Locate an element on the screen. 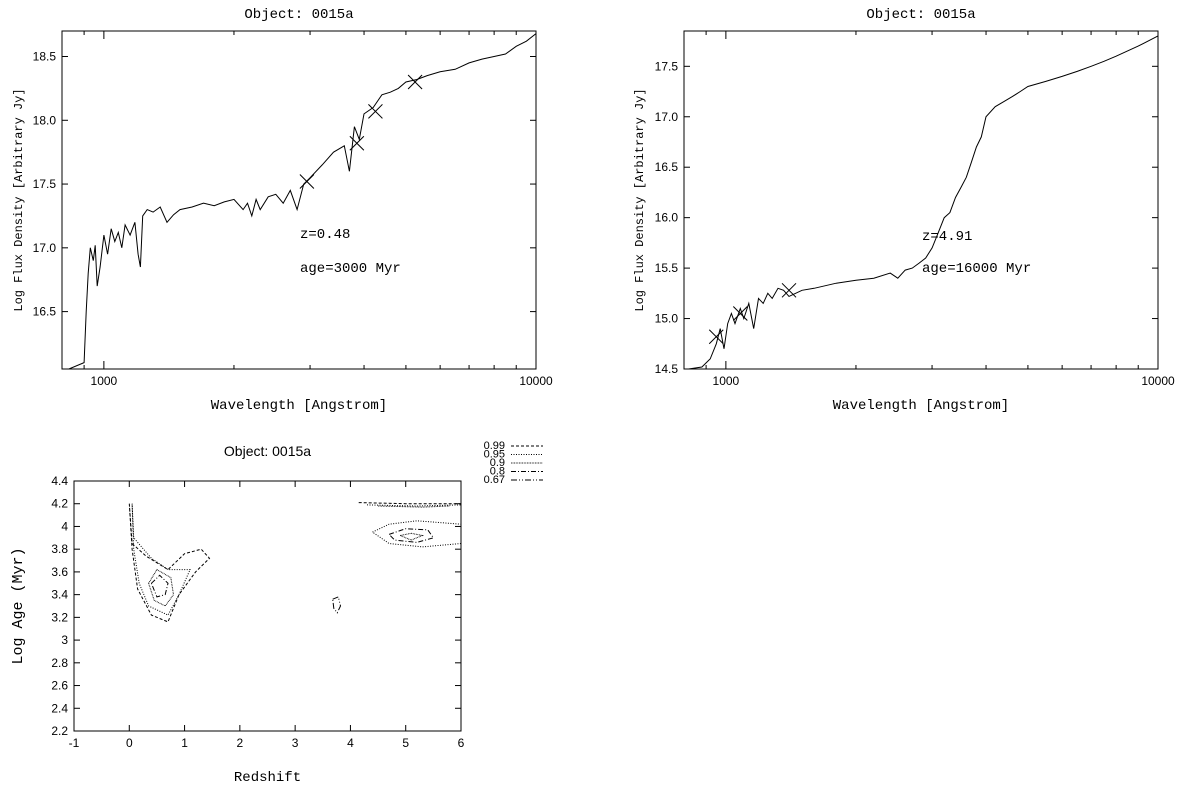 Image resolution: width=1185 pixels, height=789 pixels. legend-label: 0.67 is located at coordinates (494, 480).